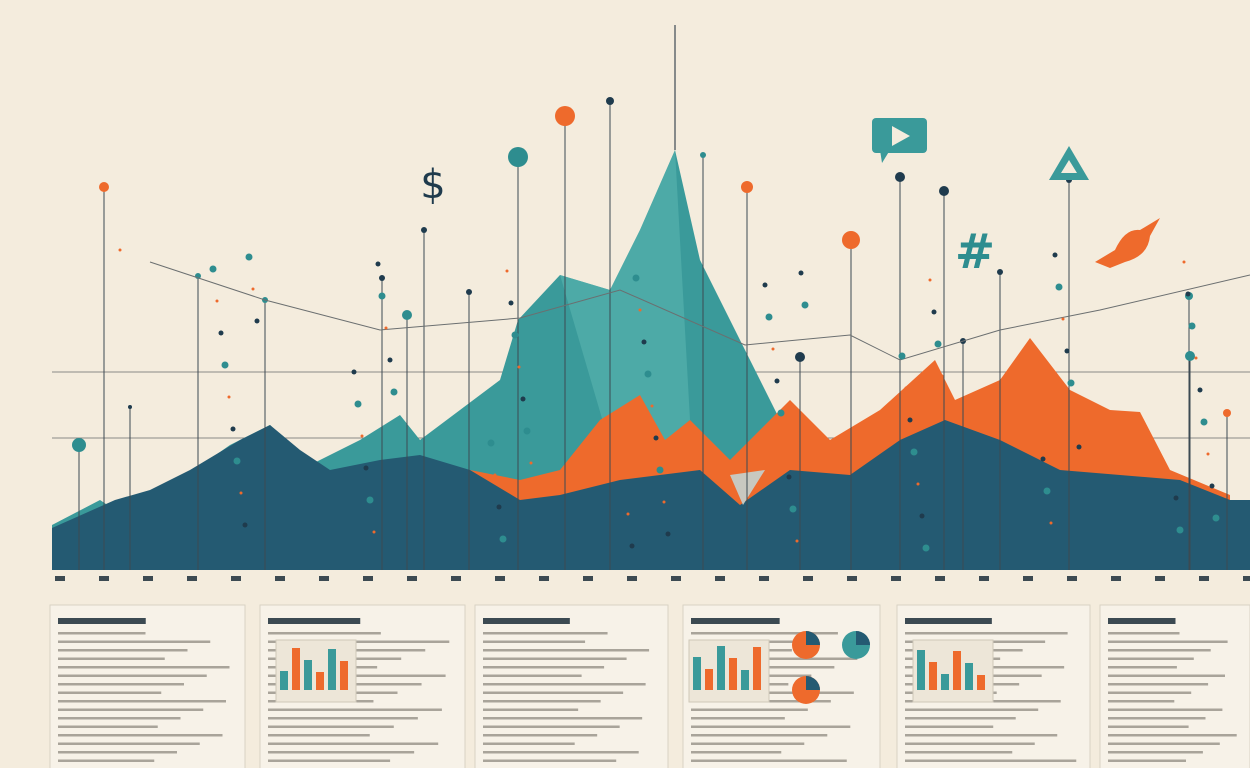 Image resolution: width=1250 pixels, height=768 pixels. Describe the element at coordinates (901, 136) in the screenshot. I see `play-triangle` at that location.